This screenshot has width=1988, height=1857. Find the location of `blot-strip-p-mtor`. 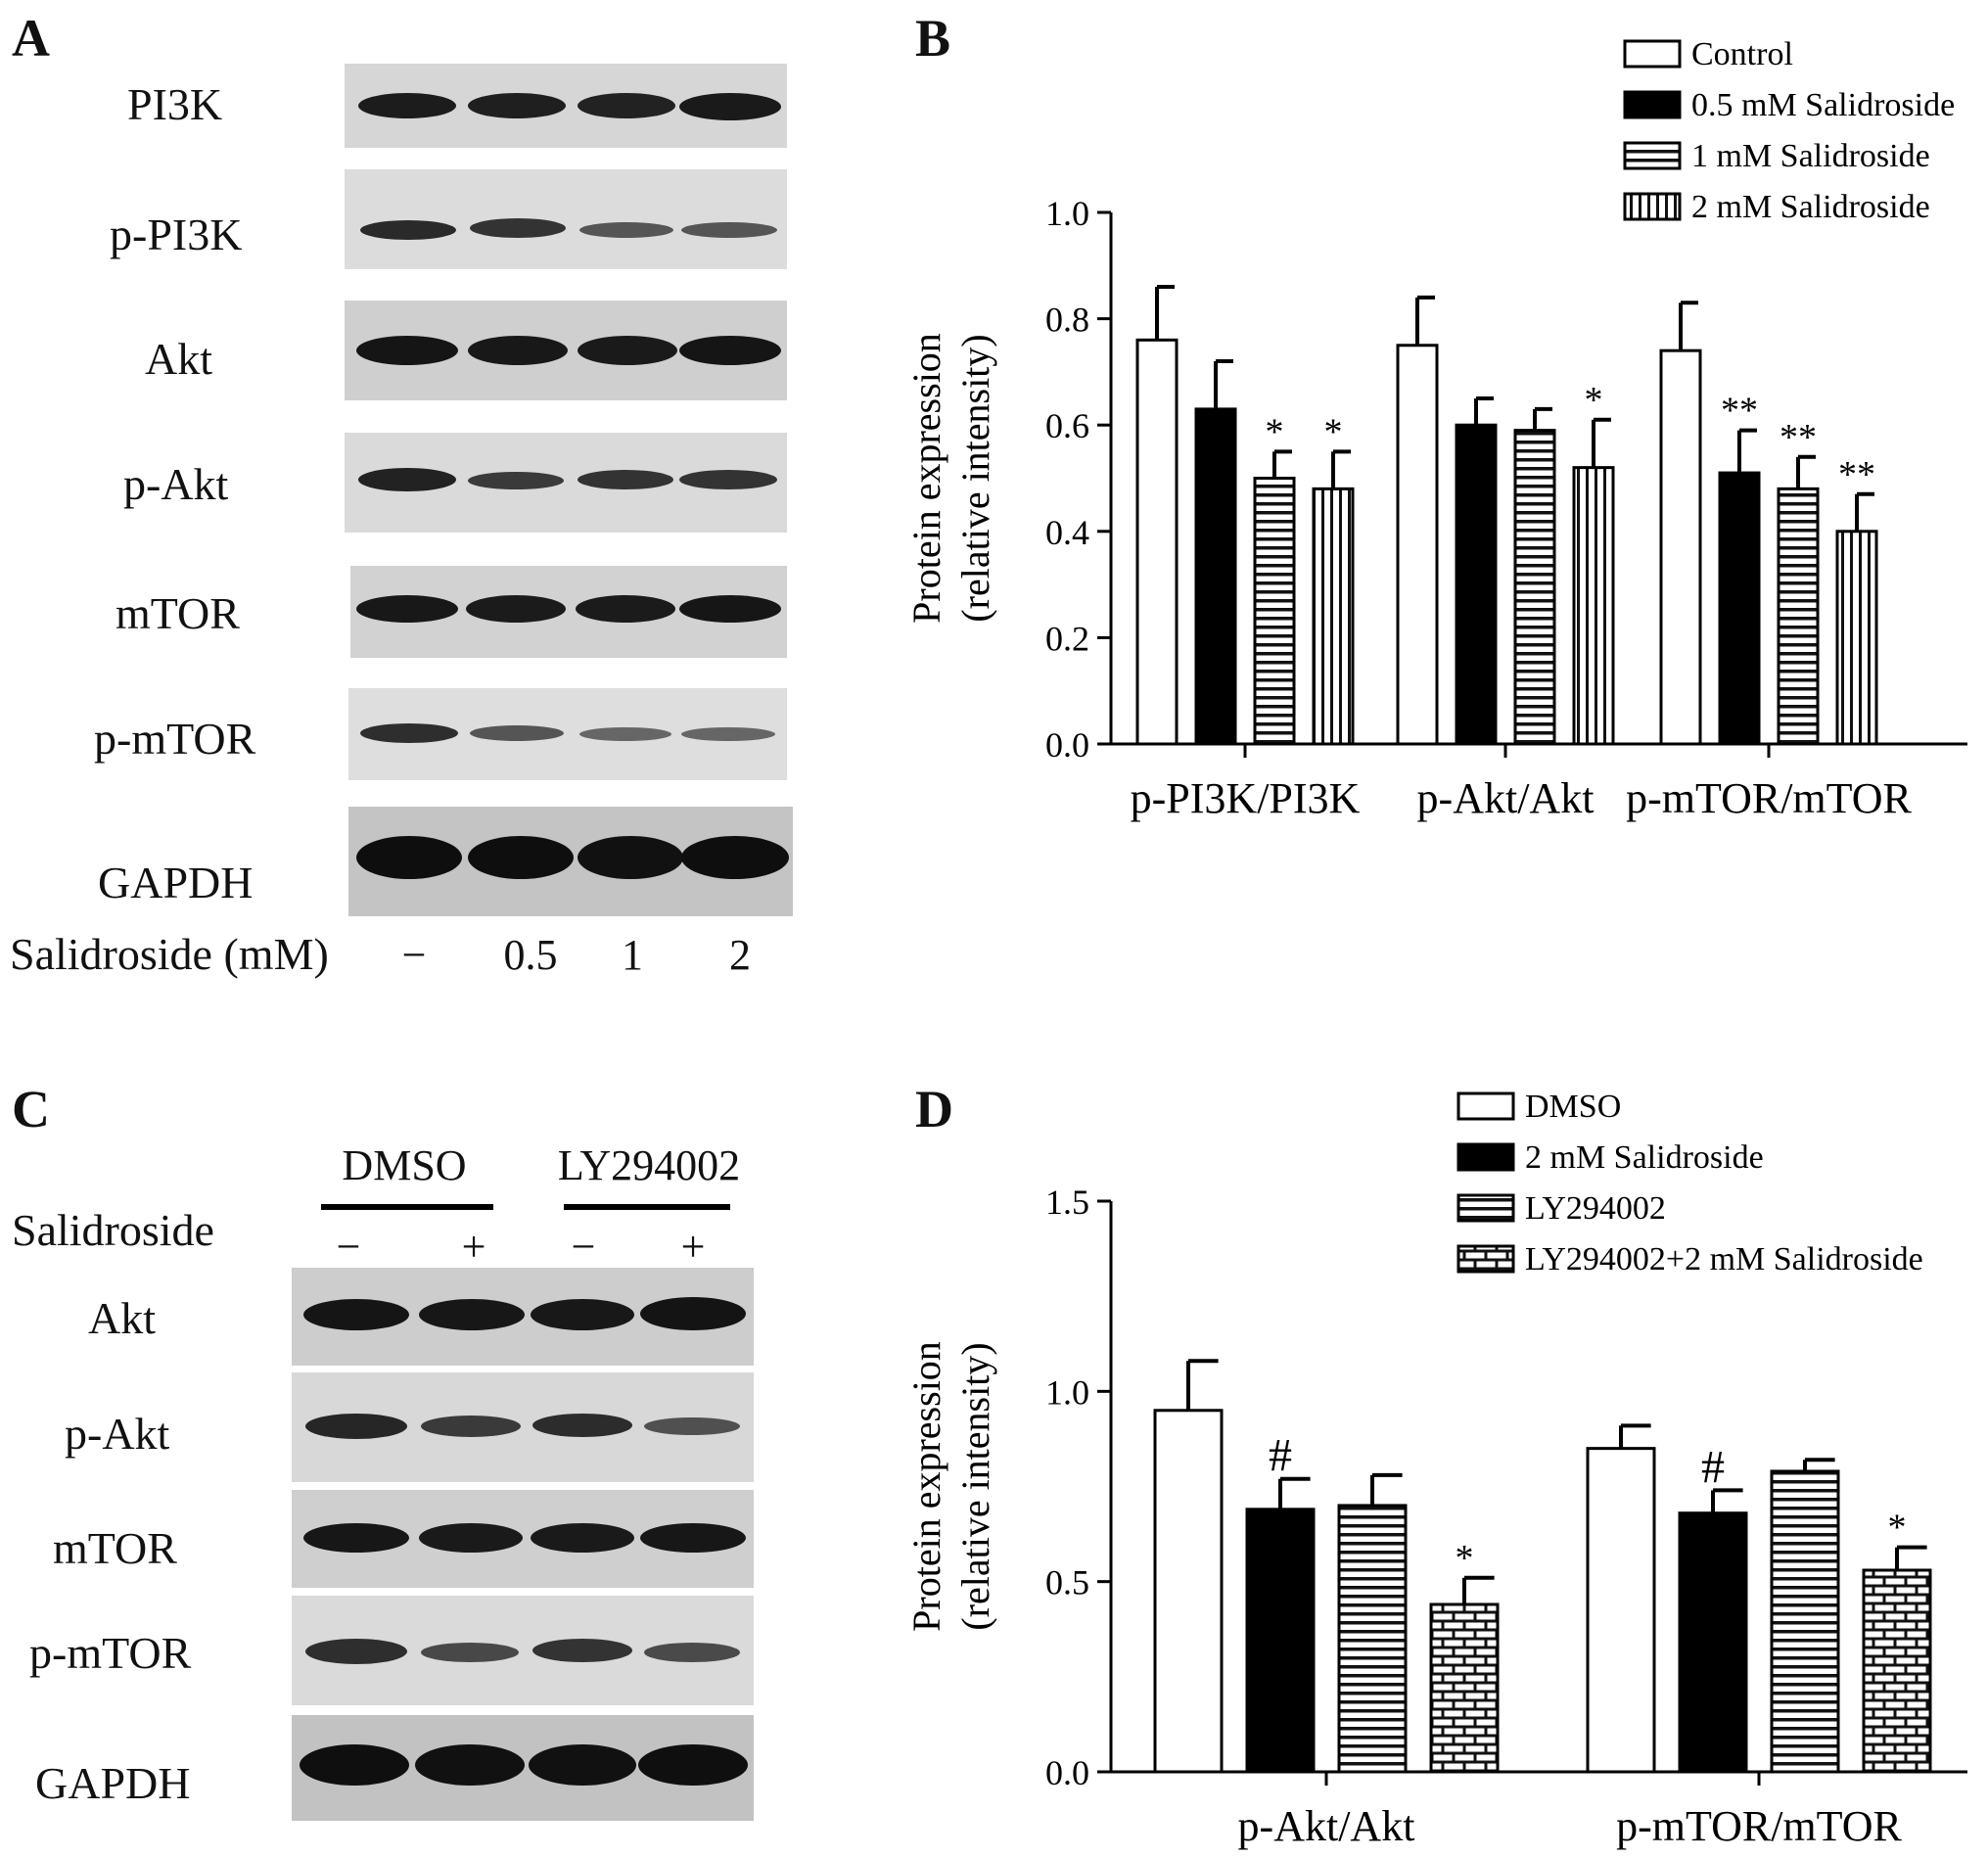

blot-strip-p-mtor is located at coordinates (567, 734).